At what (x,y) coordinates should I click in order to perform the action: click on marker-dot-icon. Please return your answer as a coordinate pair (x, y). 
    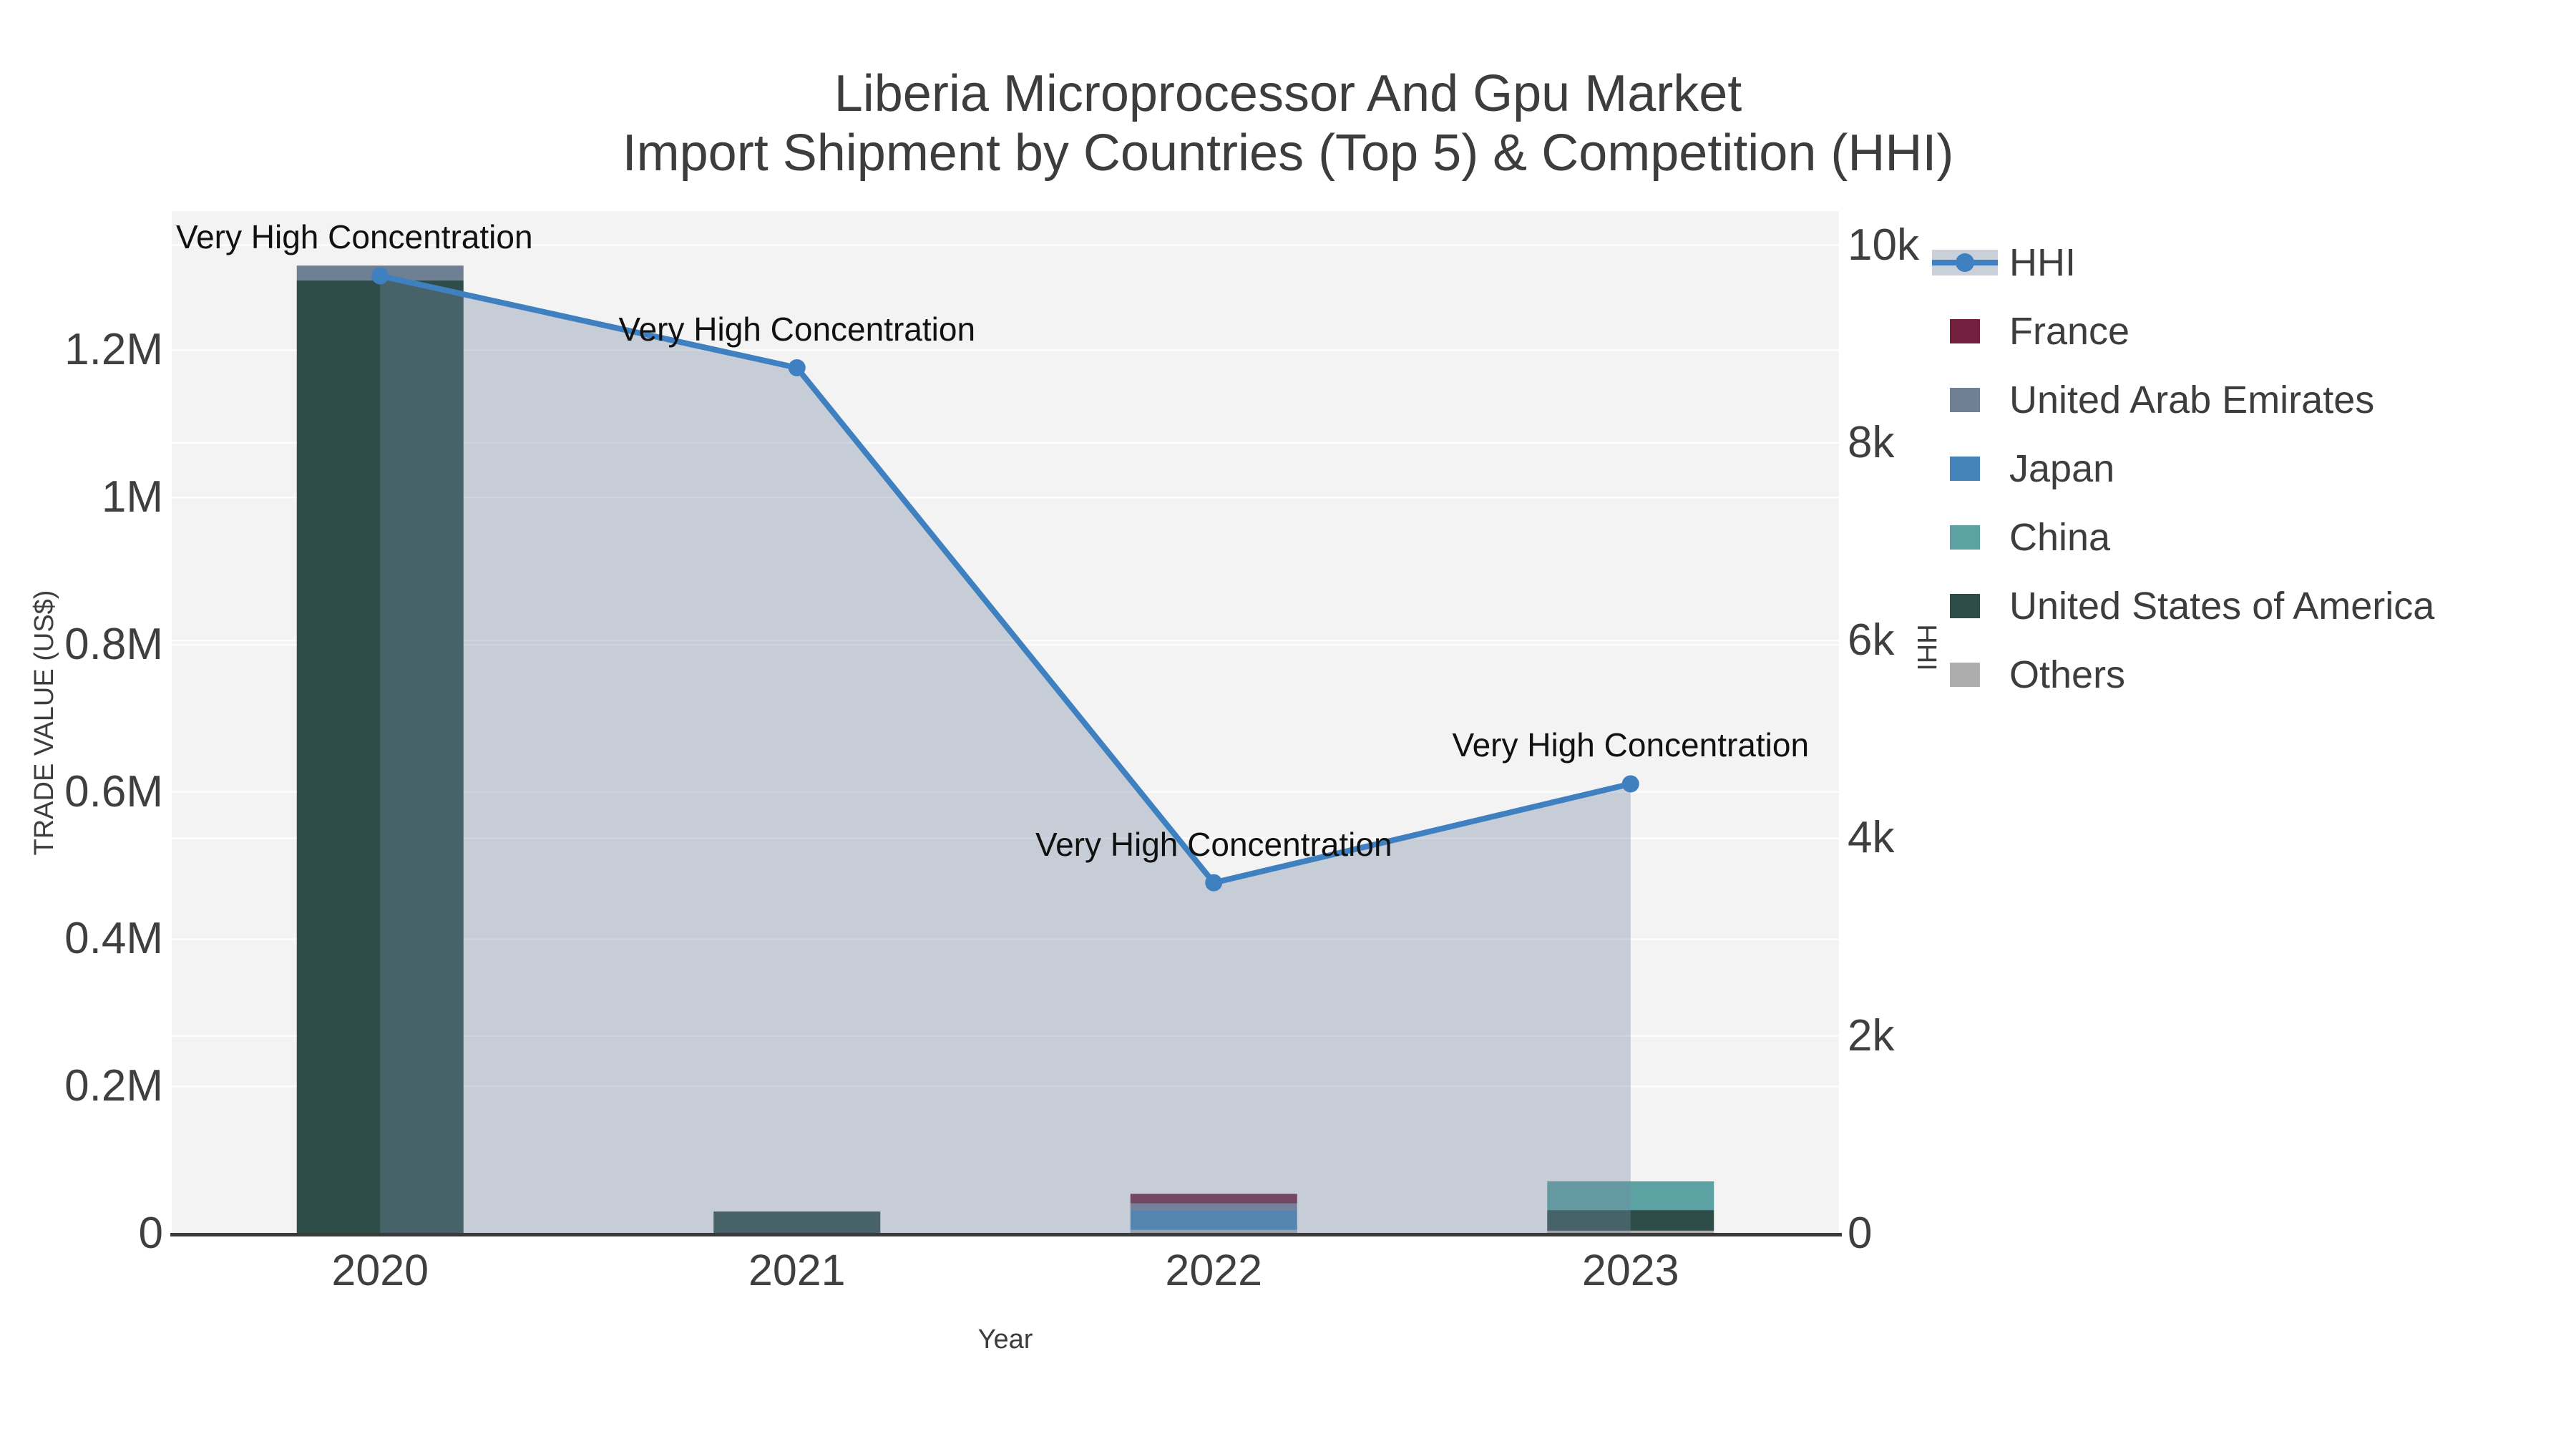
    Looking at the image, I should click on (1965, 262).